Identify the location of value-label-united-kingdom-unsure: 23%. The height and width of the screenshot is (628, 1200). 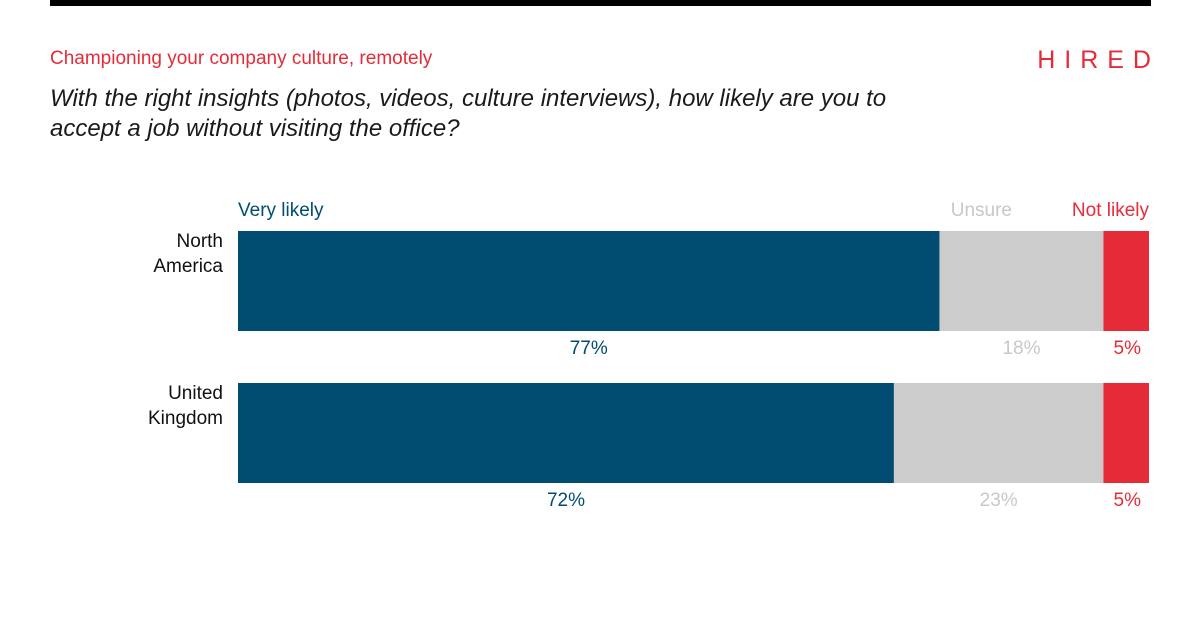
(999, 500).